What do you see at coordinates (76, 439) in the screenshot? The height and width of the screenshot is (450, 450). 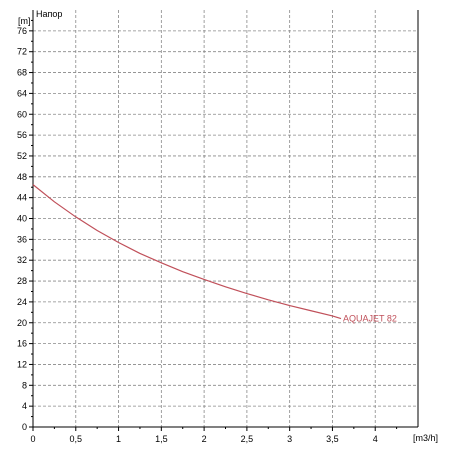 I see `x-tick-label: 0,5` at bounding box center [76, 439].